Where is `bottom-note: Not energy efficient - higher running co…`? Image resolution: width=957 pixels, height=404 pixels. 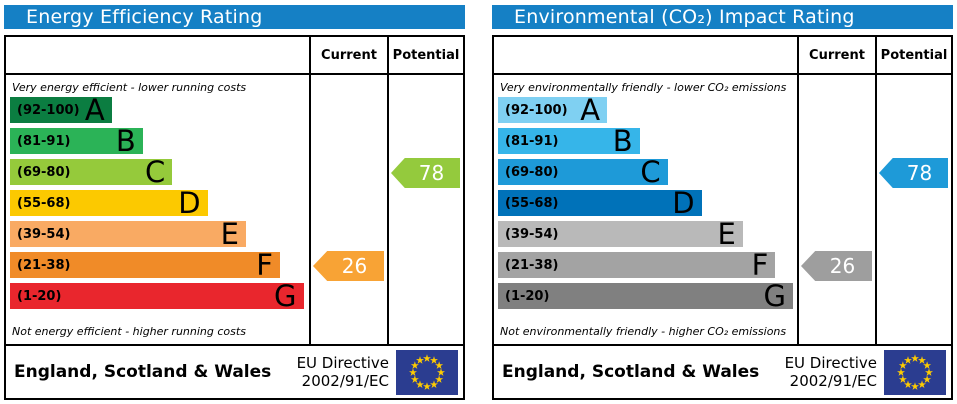
bottom-note: Not energy efficient - higher running co… is located at coordinates (129, 331).